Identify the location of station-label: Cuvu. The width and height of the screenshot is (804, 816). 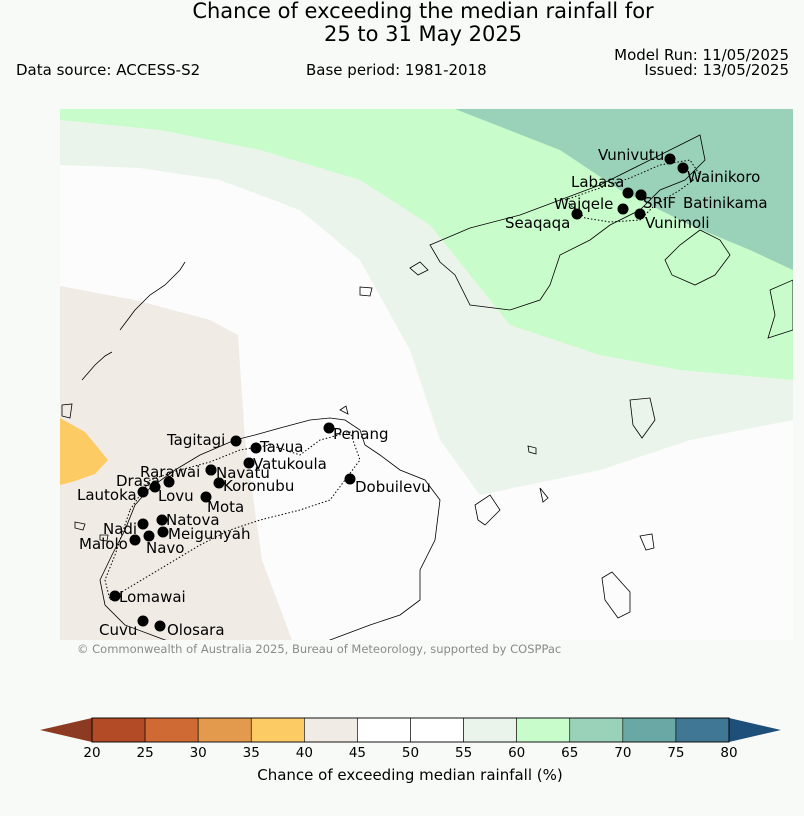
(118, 630).